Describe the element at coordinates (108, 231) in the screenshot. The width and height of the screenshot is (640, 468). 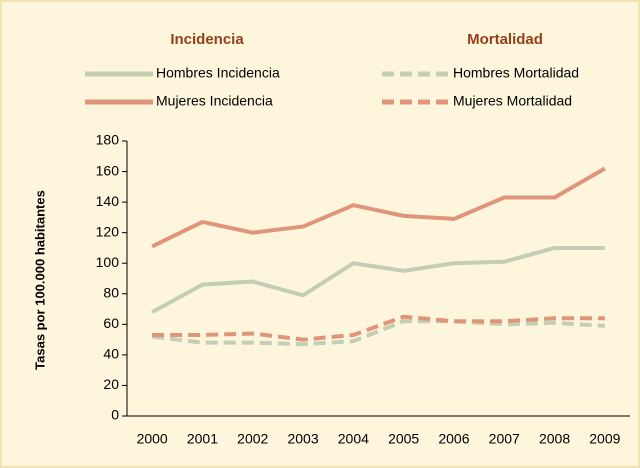
I see `y-tick-label: 120` at that location.